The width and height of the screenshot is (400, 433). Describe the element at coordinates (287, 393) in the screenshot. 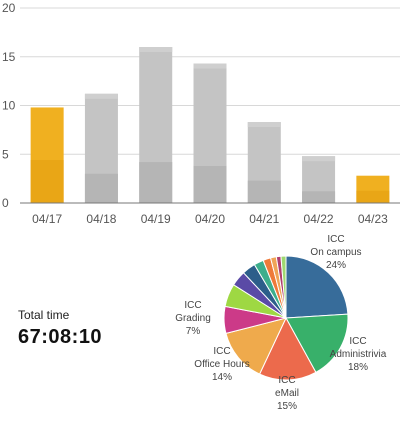

I see `pie-label: eMail` at that location.